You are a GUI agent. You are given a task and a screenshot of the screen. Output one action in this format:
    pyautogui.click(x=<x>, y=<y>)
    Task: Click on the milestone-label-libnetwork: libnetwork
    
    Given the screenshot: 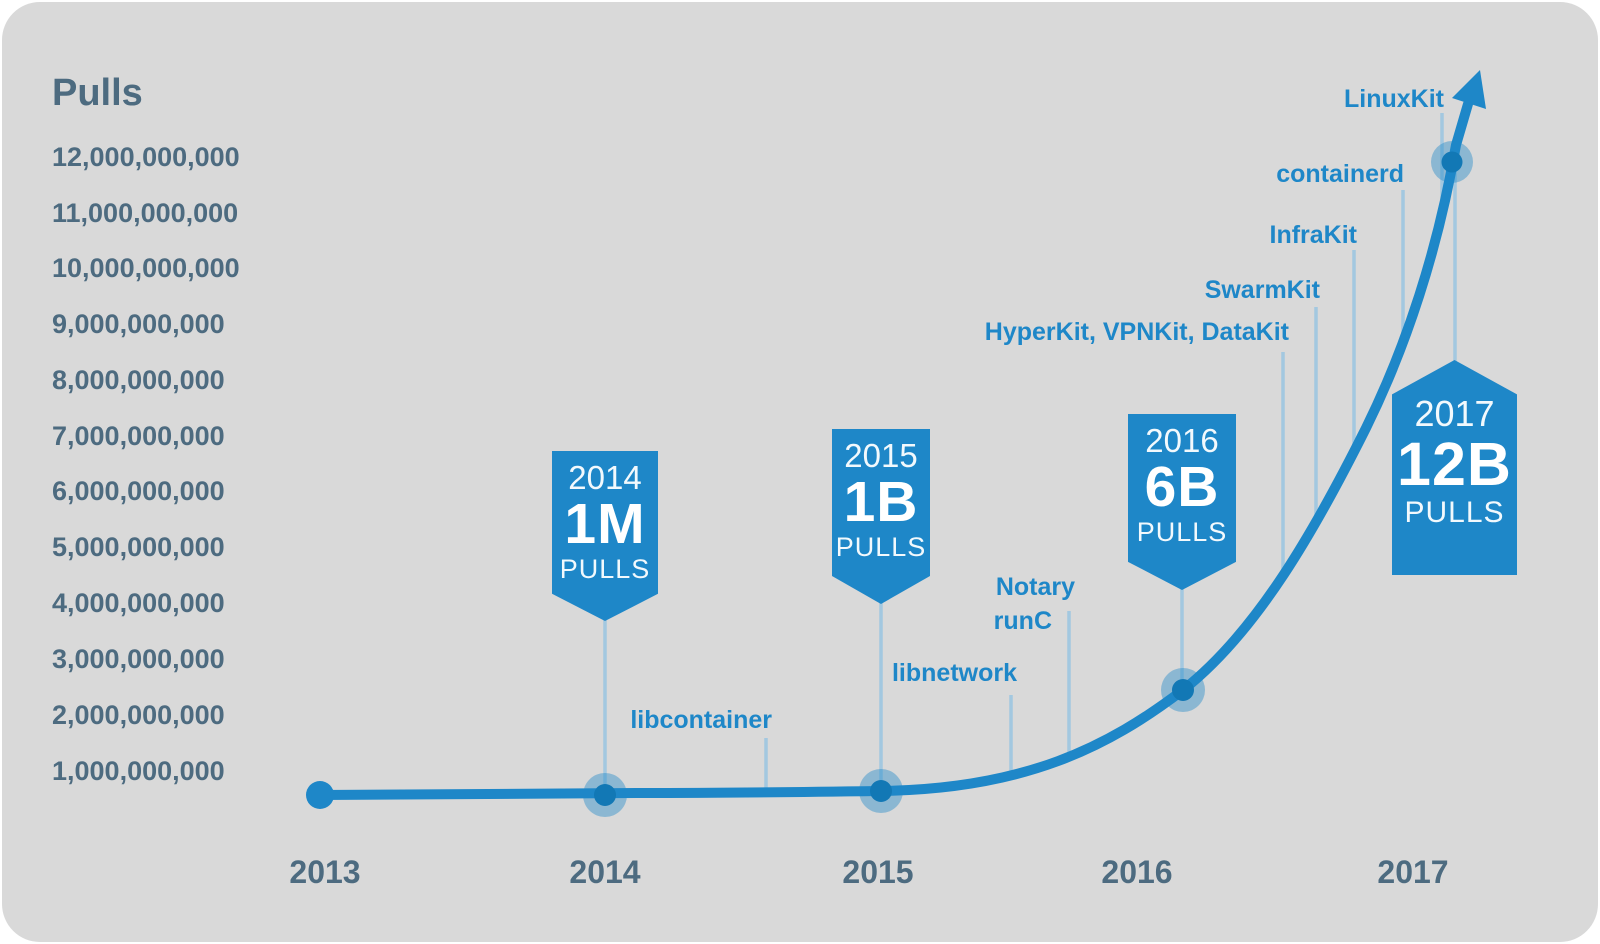 What is the action you would take?
    pyautogui.click(x=954, y=673)
    